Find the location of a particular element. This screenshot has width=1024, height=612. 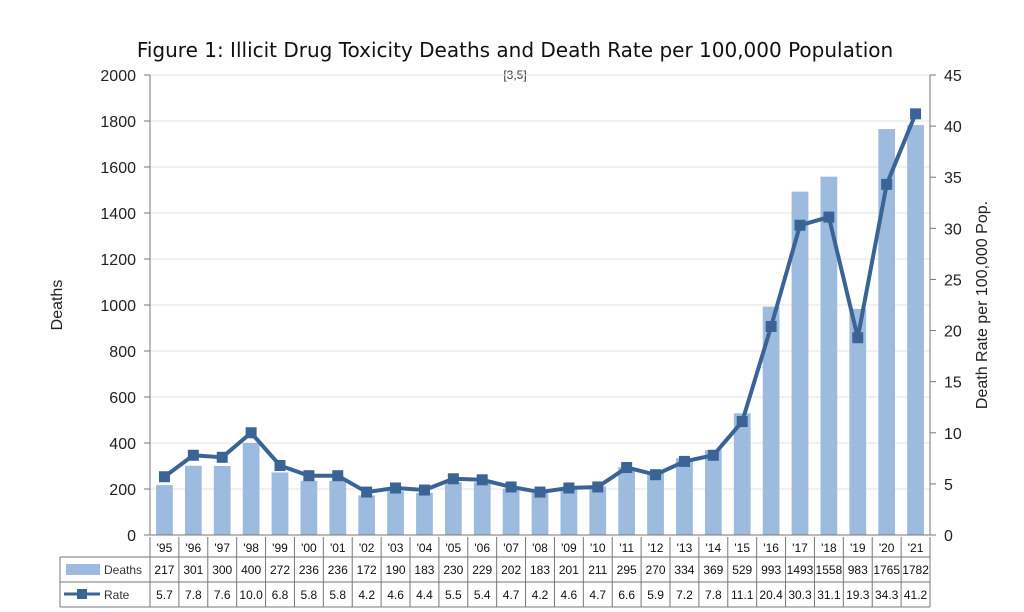

table-cell-rate: 20.4 is located at coordinates (771, 595).